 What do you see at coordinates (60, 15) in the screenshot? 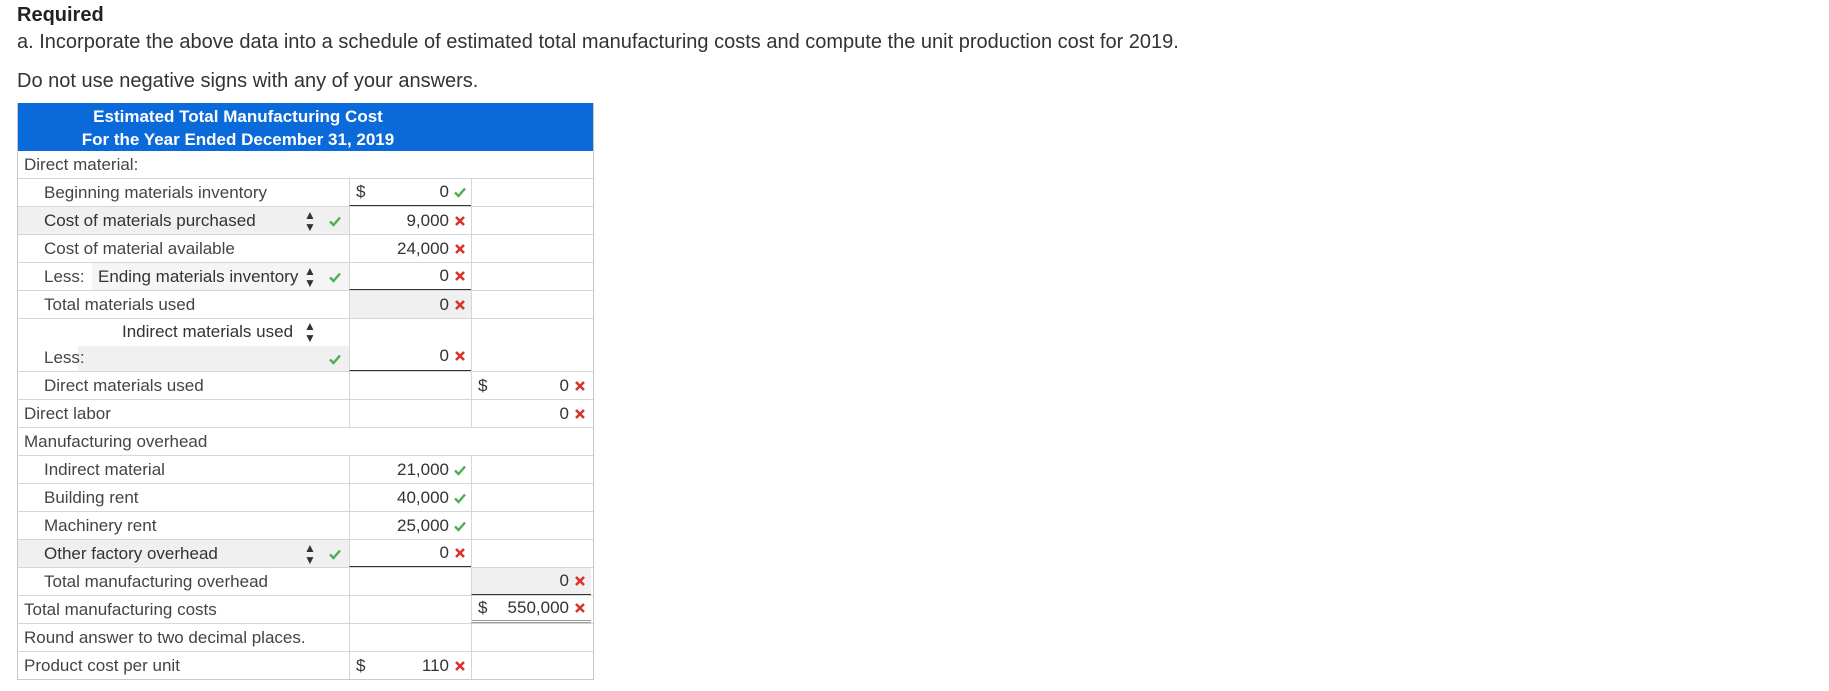
I see `required-heading: Required` at bounding box center [60, 15].